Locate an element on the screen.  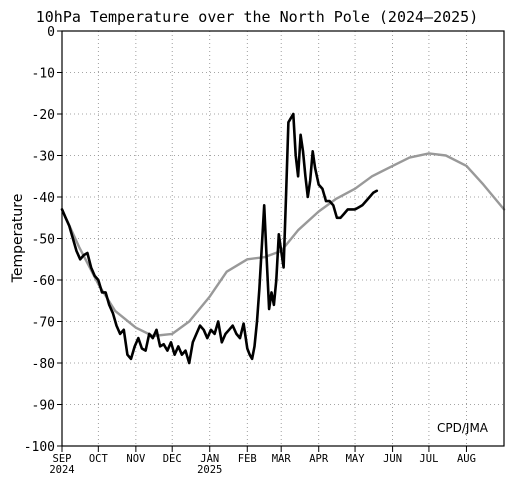
x-tick-label: NOV is located at coordinates (136, 459).